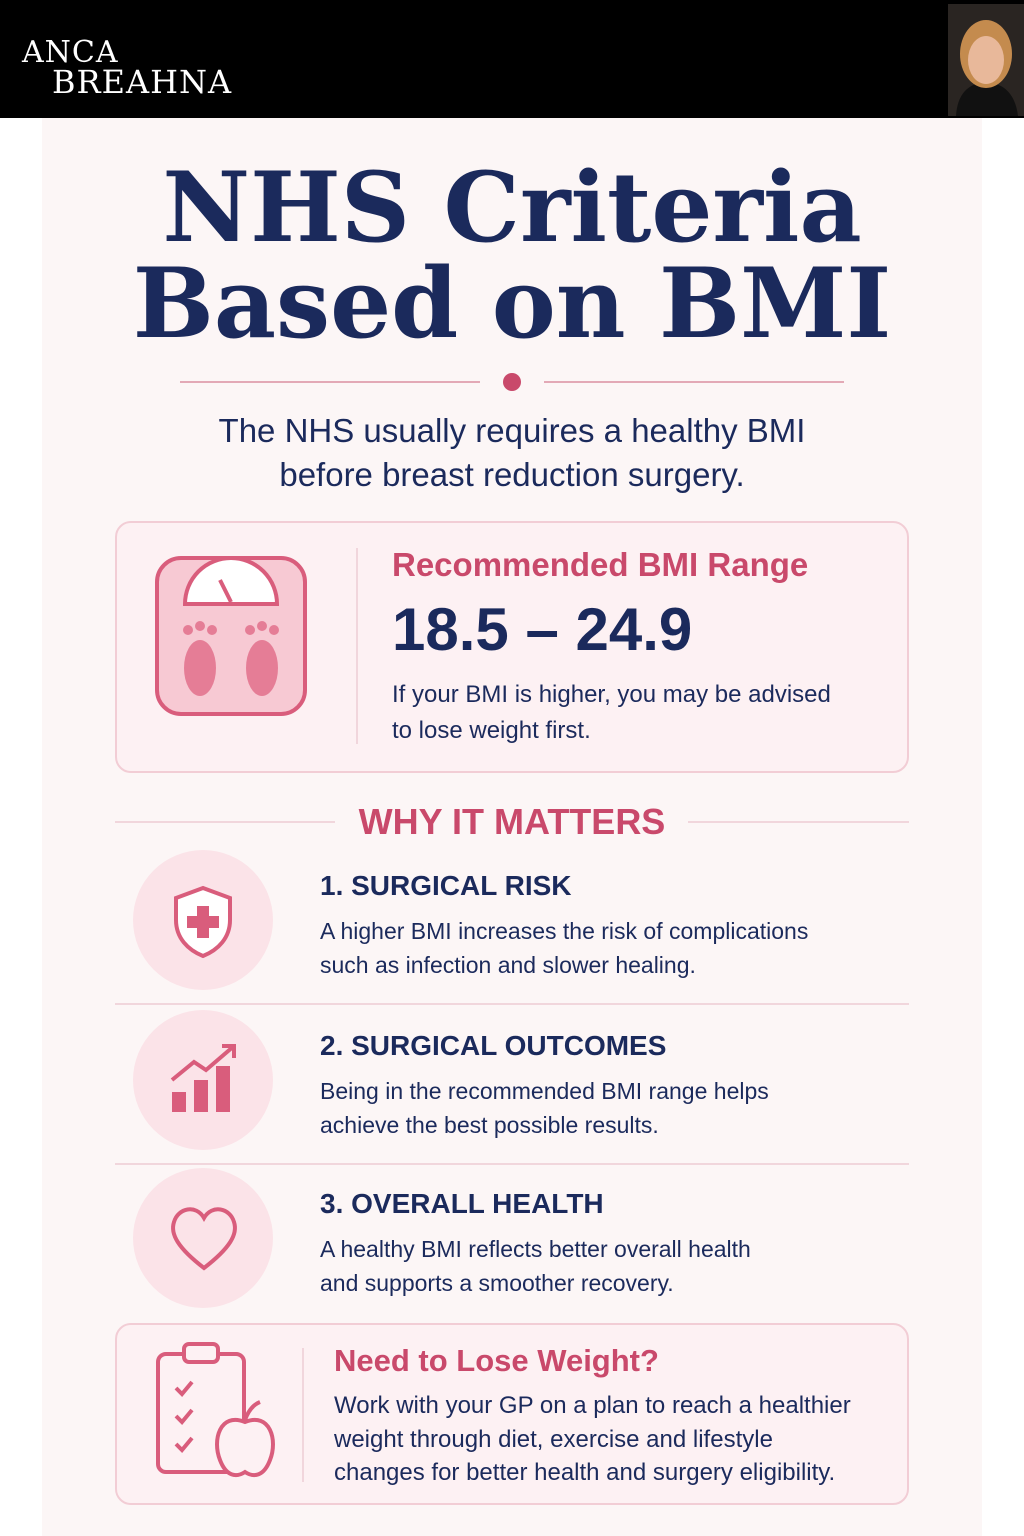 The image size is (1024, 1536). Describe the element at coordinates (542, 629) in the screenshot. I see `bmi-range: 18.5 – 24.9` at that location.